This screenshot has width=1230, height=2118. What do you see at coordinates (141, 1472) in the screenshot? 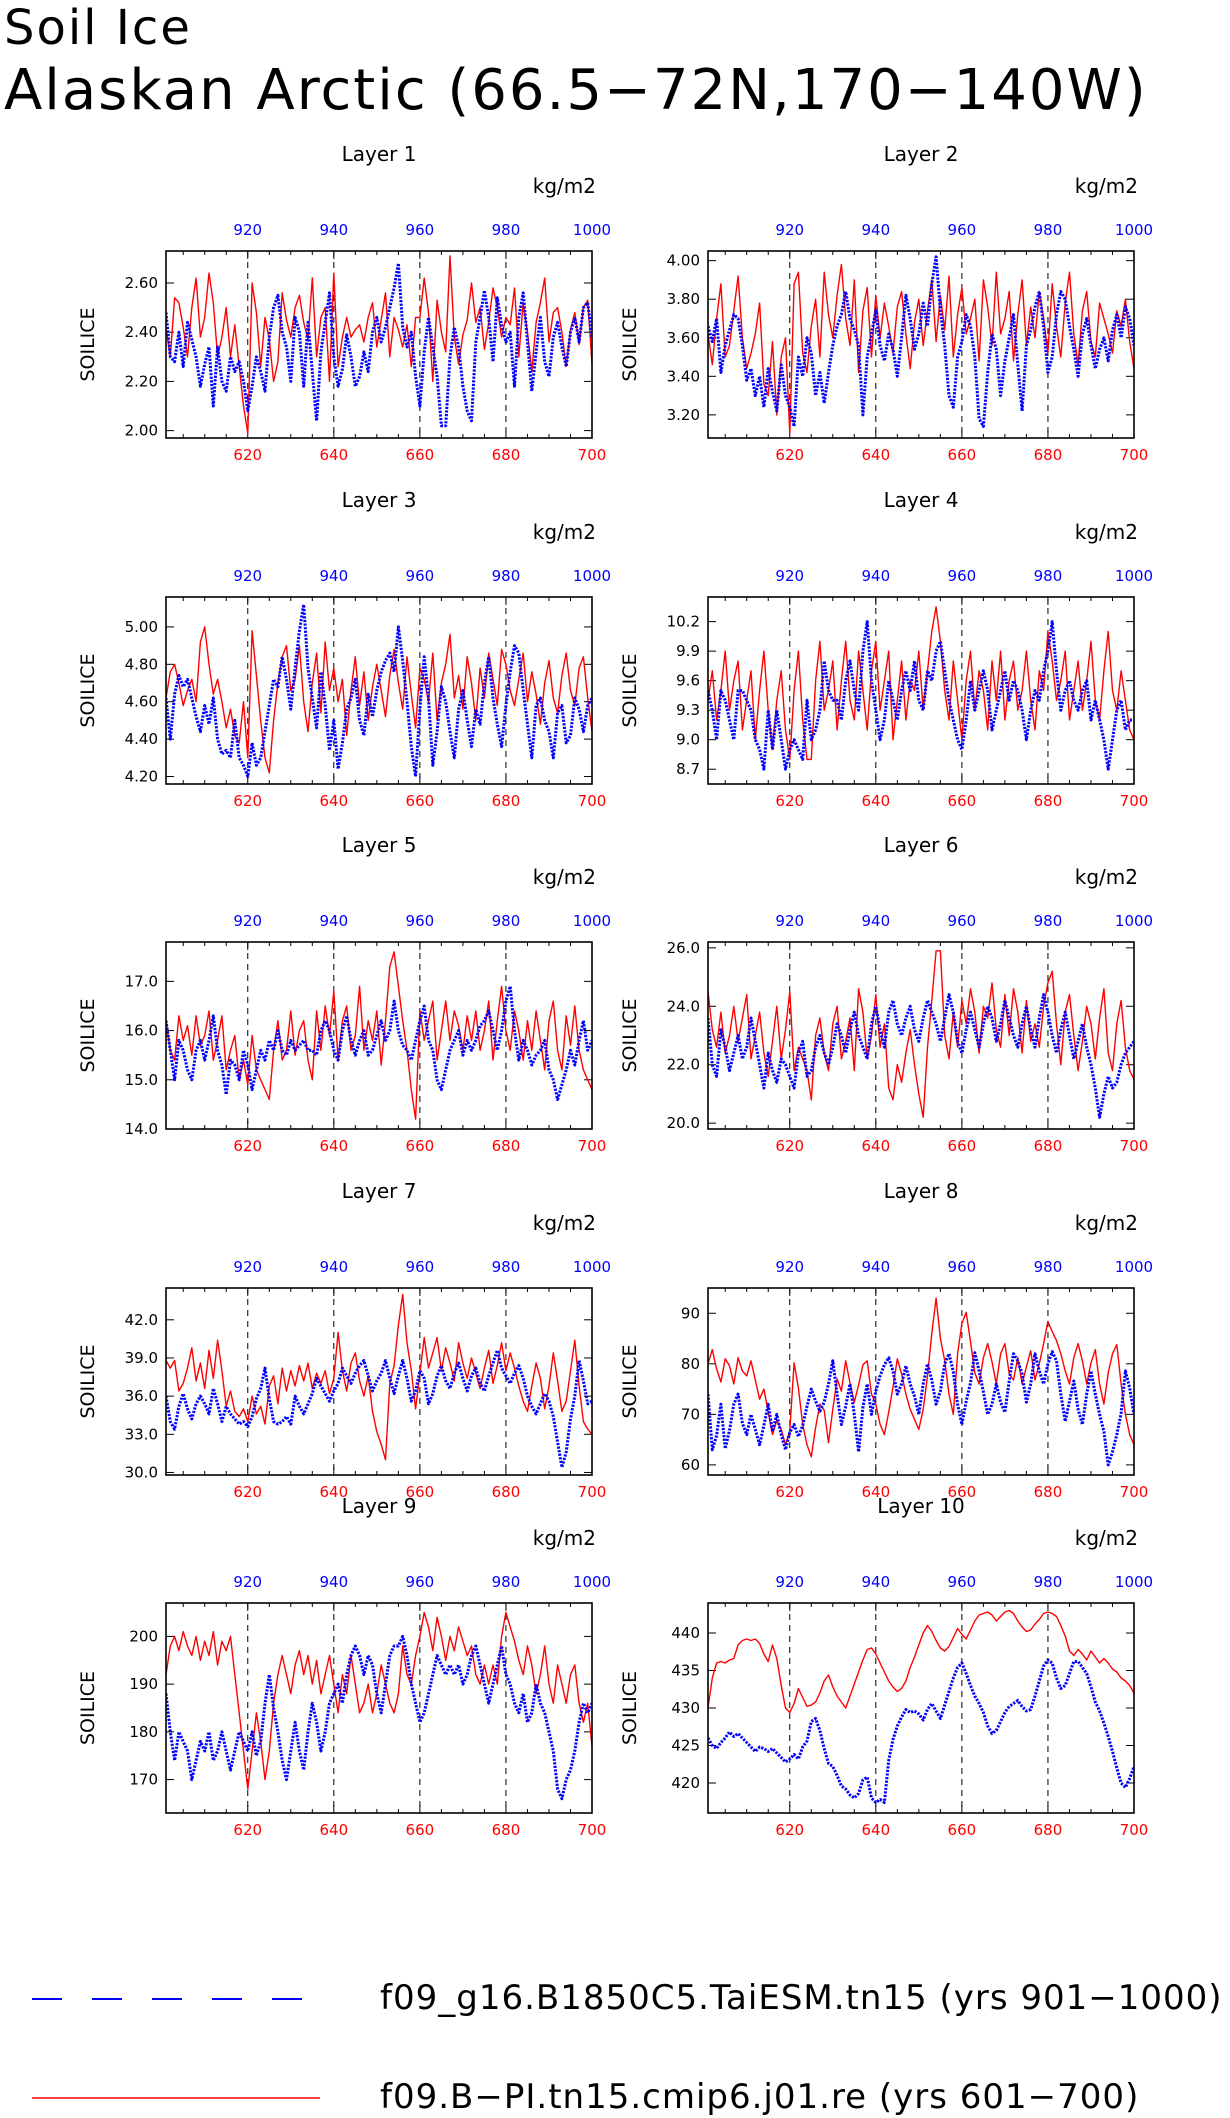
I see `y-tick-label: 30.0` at bounding box center [141, 1472].